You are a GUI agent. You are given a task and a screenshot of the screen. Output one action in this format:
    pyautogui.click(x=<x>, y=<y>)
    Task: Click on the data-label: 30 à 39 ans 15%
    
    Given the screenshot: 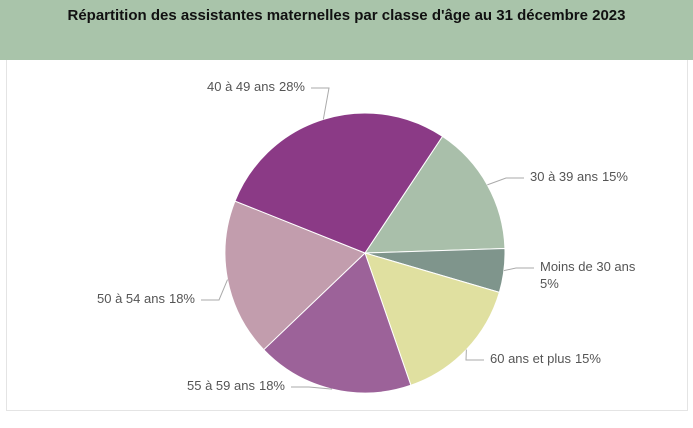 What is the action you would take?
    pyautogui.click(x=579, y=176)
    